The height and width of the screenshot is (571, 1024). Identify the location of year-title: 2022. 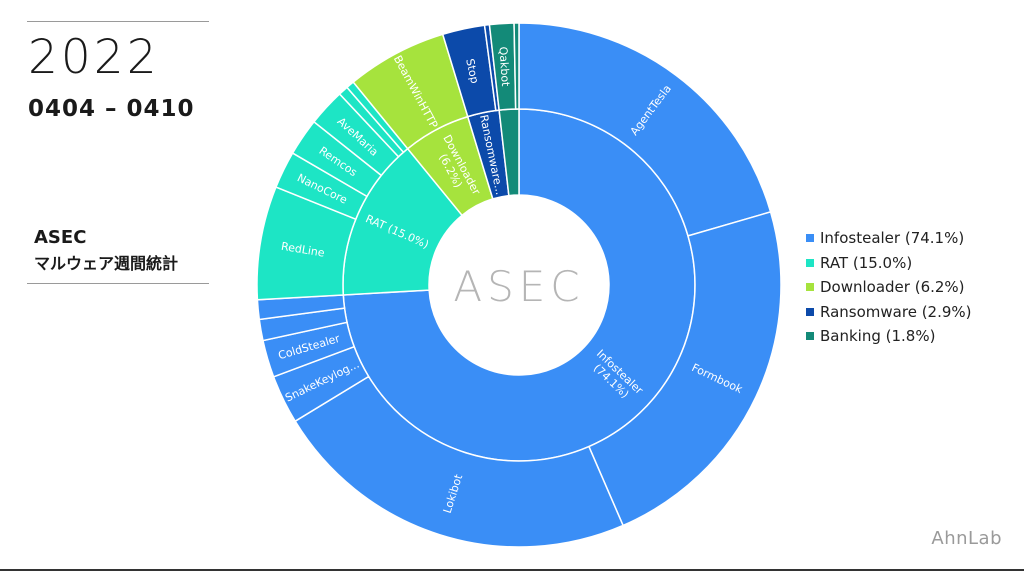
(94, 57).